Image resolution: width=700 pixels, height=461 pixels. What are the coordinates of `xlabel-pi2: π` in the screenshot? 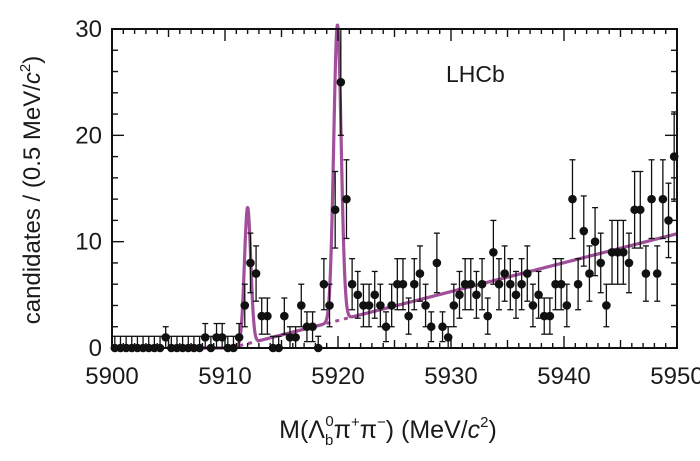 It's located at (368, 430).